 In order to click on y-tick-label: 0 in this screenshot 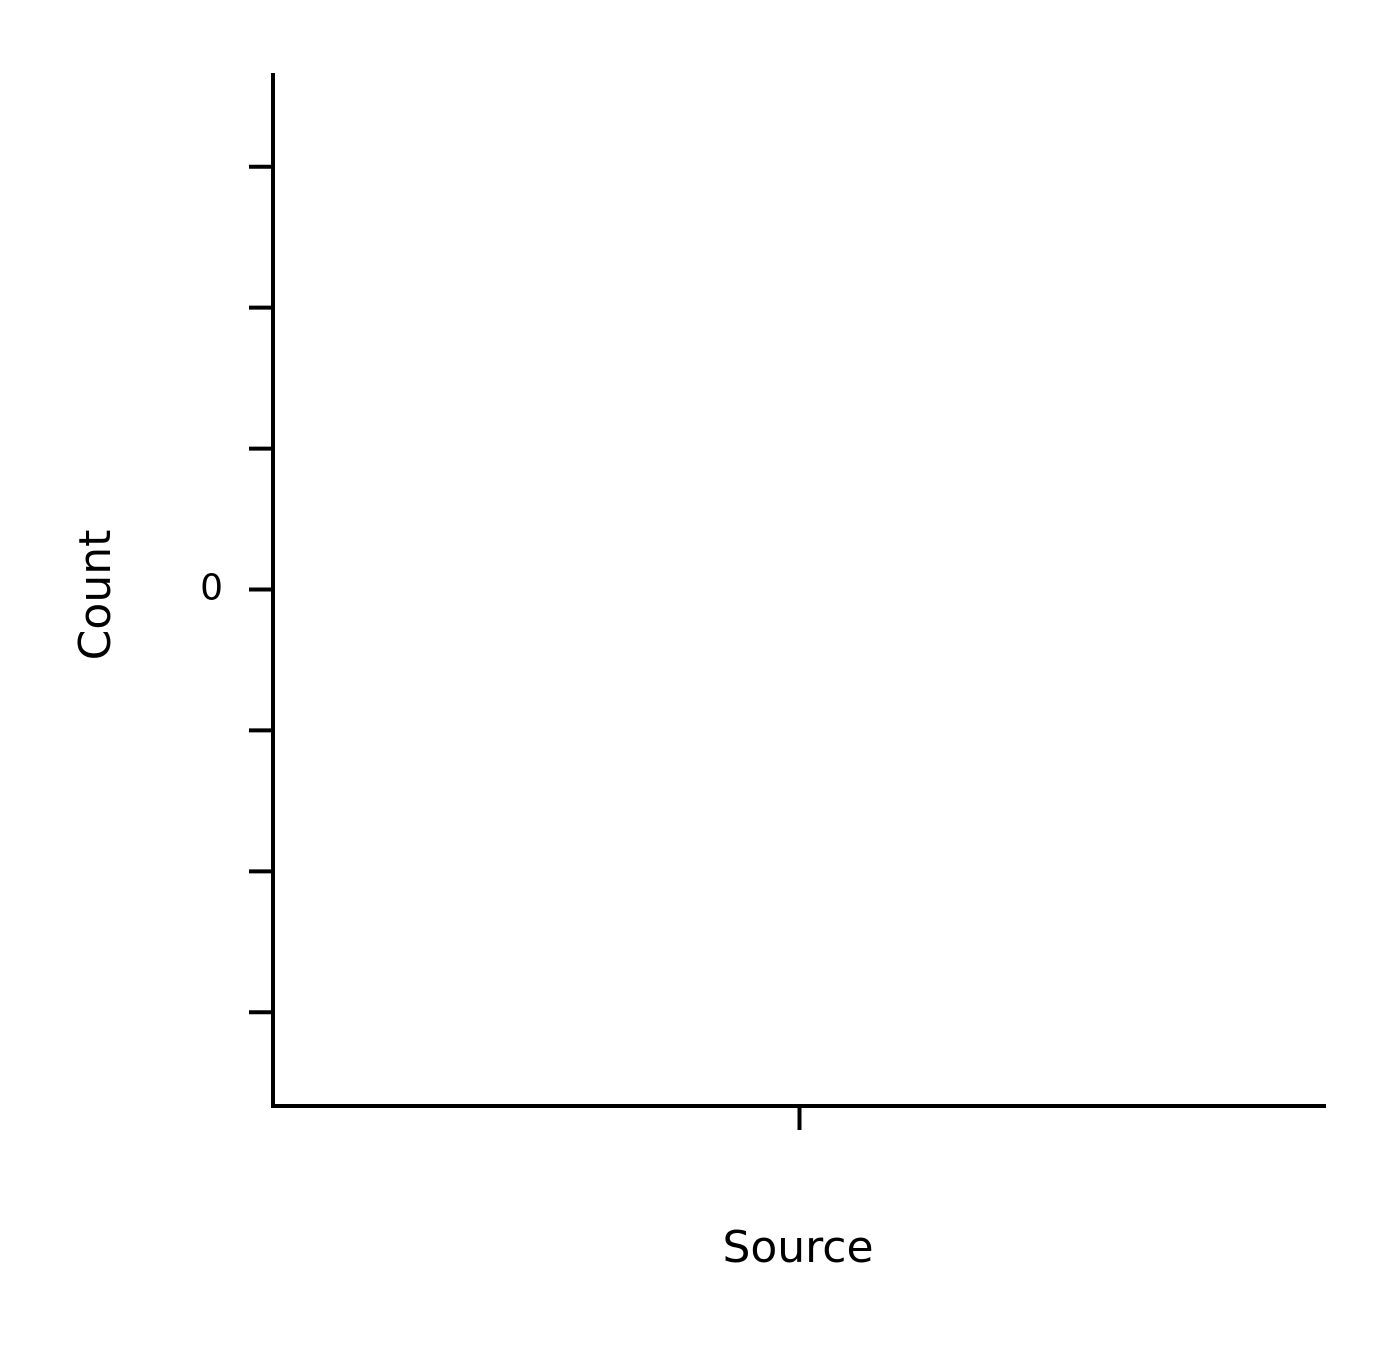, I will do `click(211, 588)`.